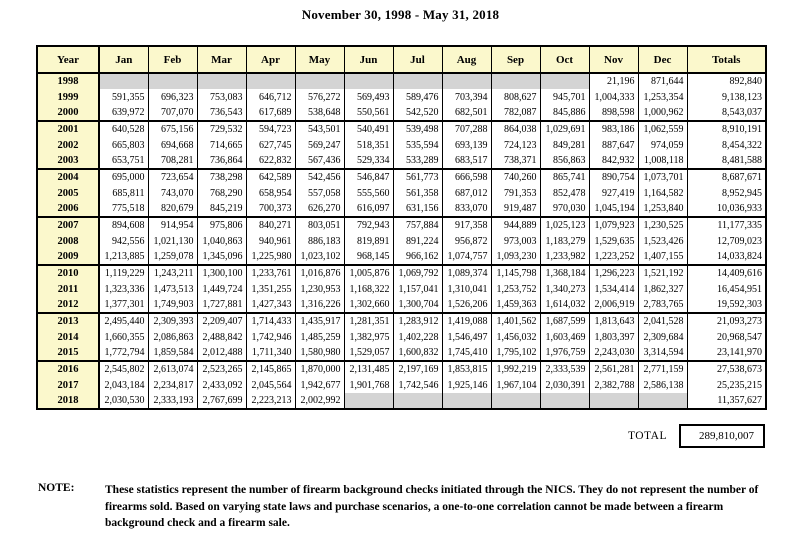 The height and width of the screenshot is (539, 801). I want to click on row-total-cell: 11,357,627, so click(726, 401).